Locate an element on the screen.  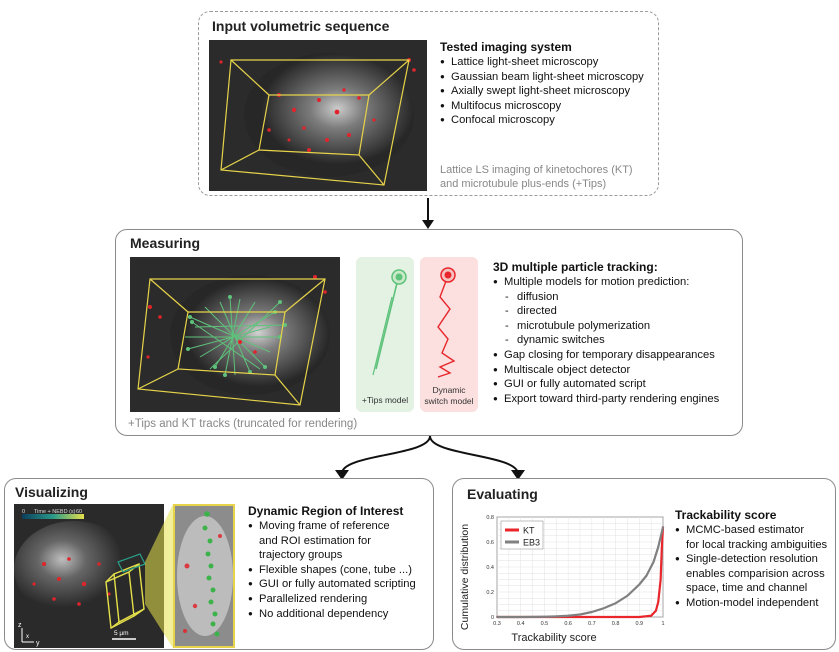
score-title: Trackability score is located at coordinates (726, 515).